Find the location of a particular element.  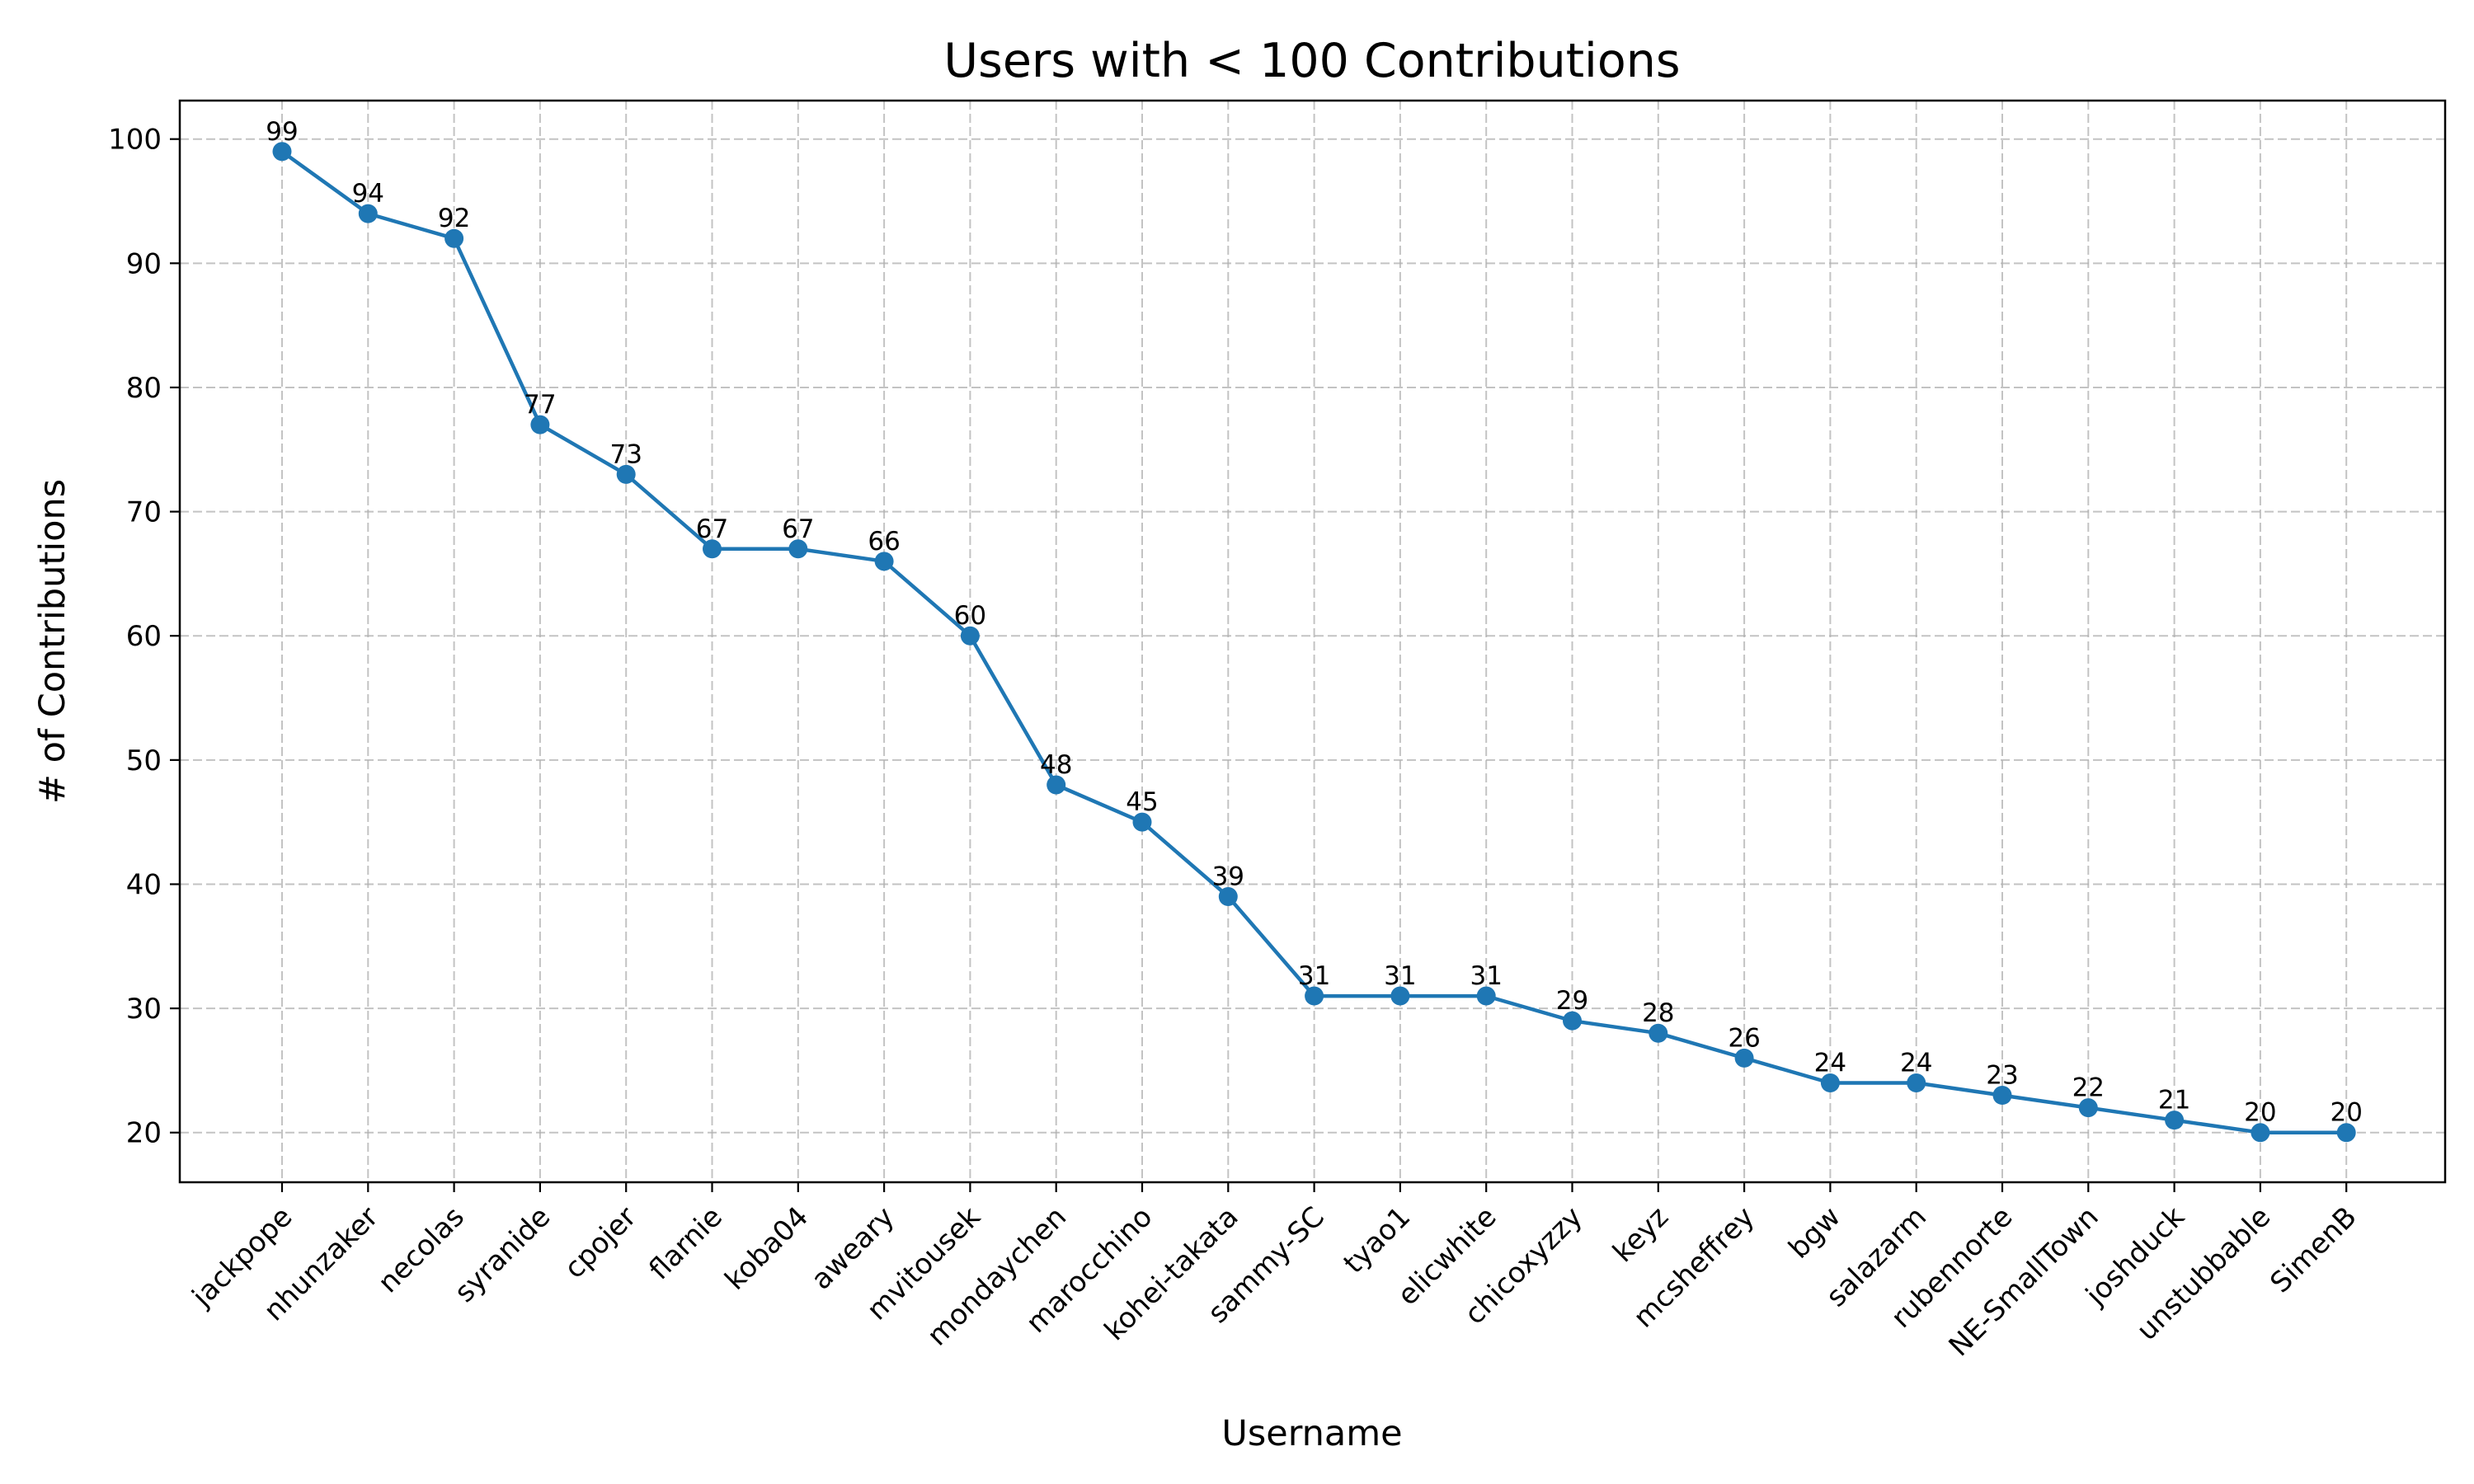

y-tick-label: 100 is located at coordinates (135, 140).